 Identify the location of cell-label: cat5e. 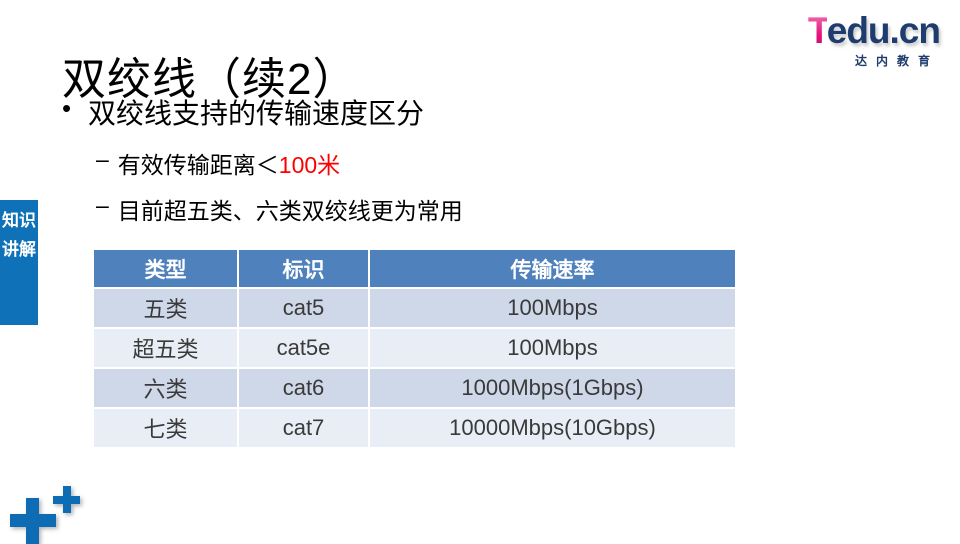
(303, 348).